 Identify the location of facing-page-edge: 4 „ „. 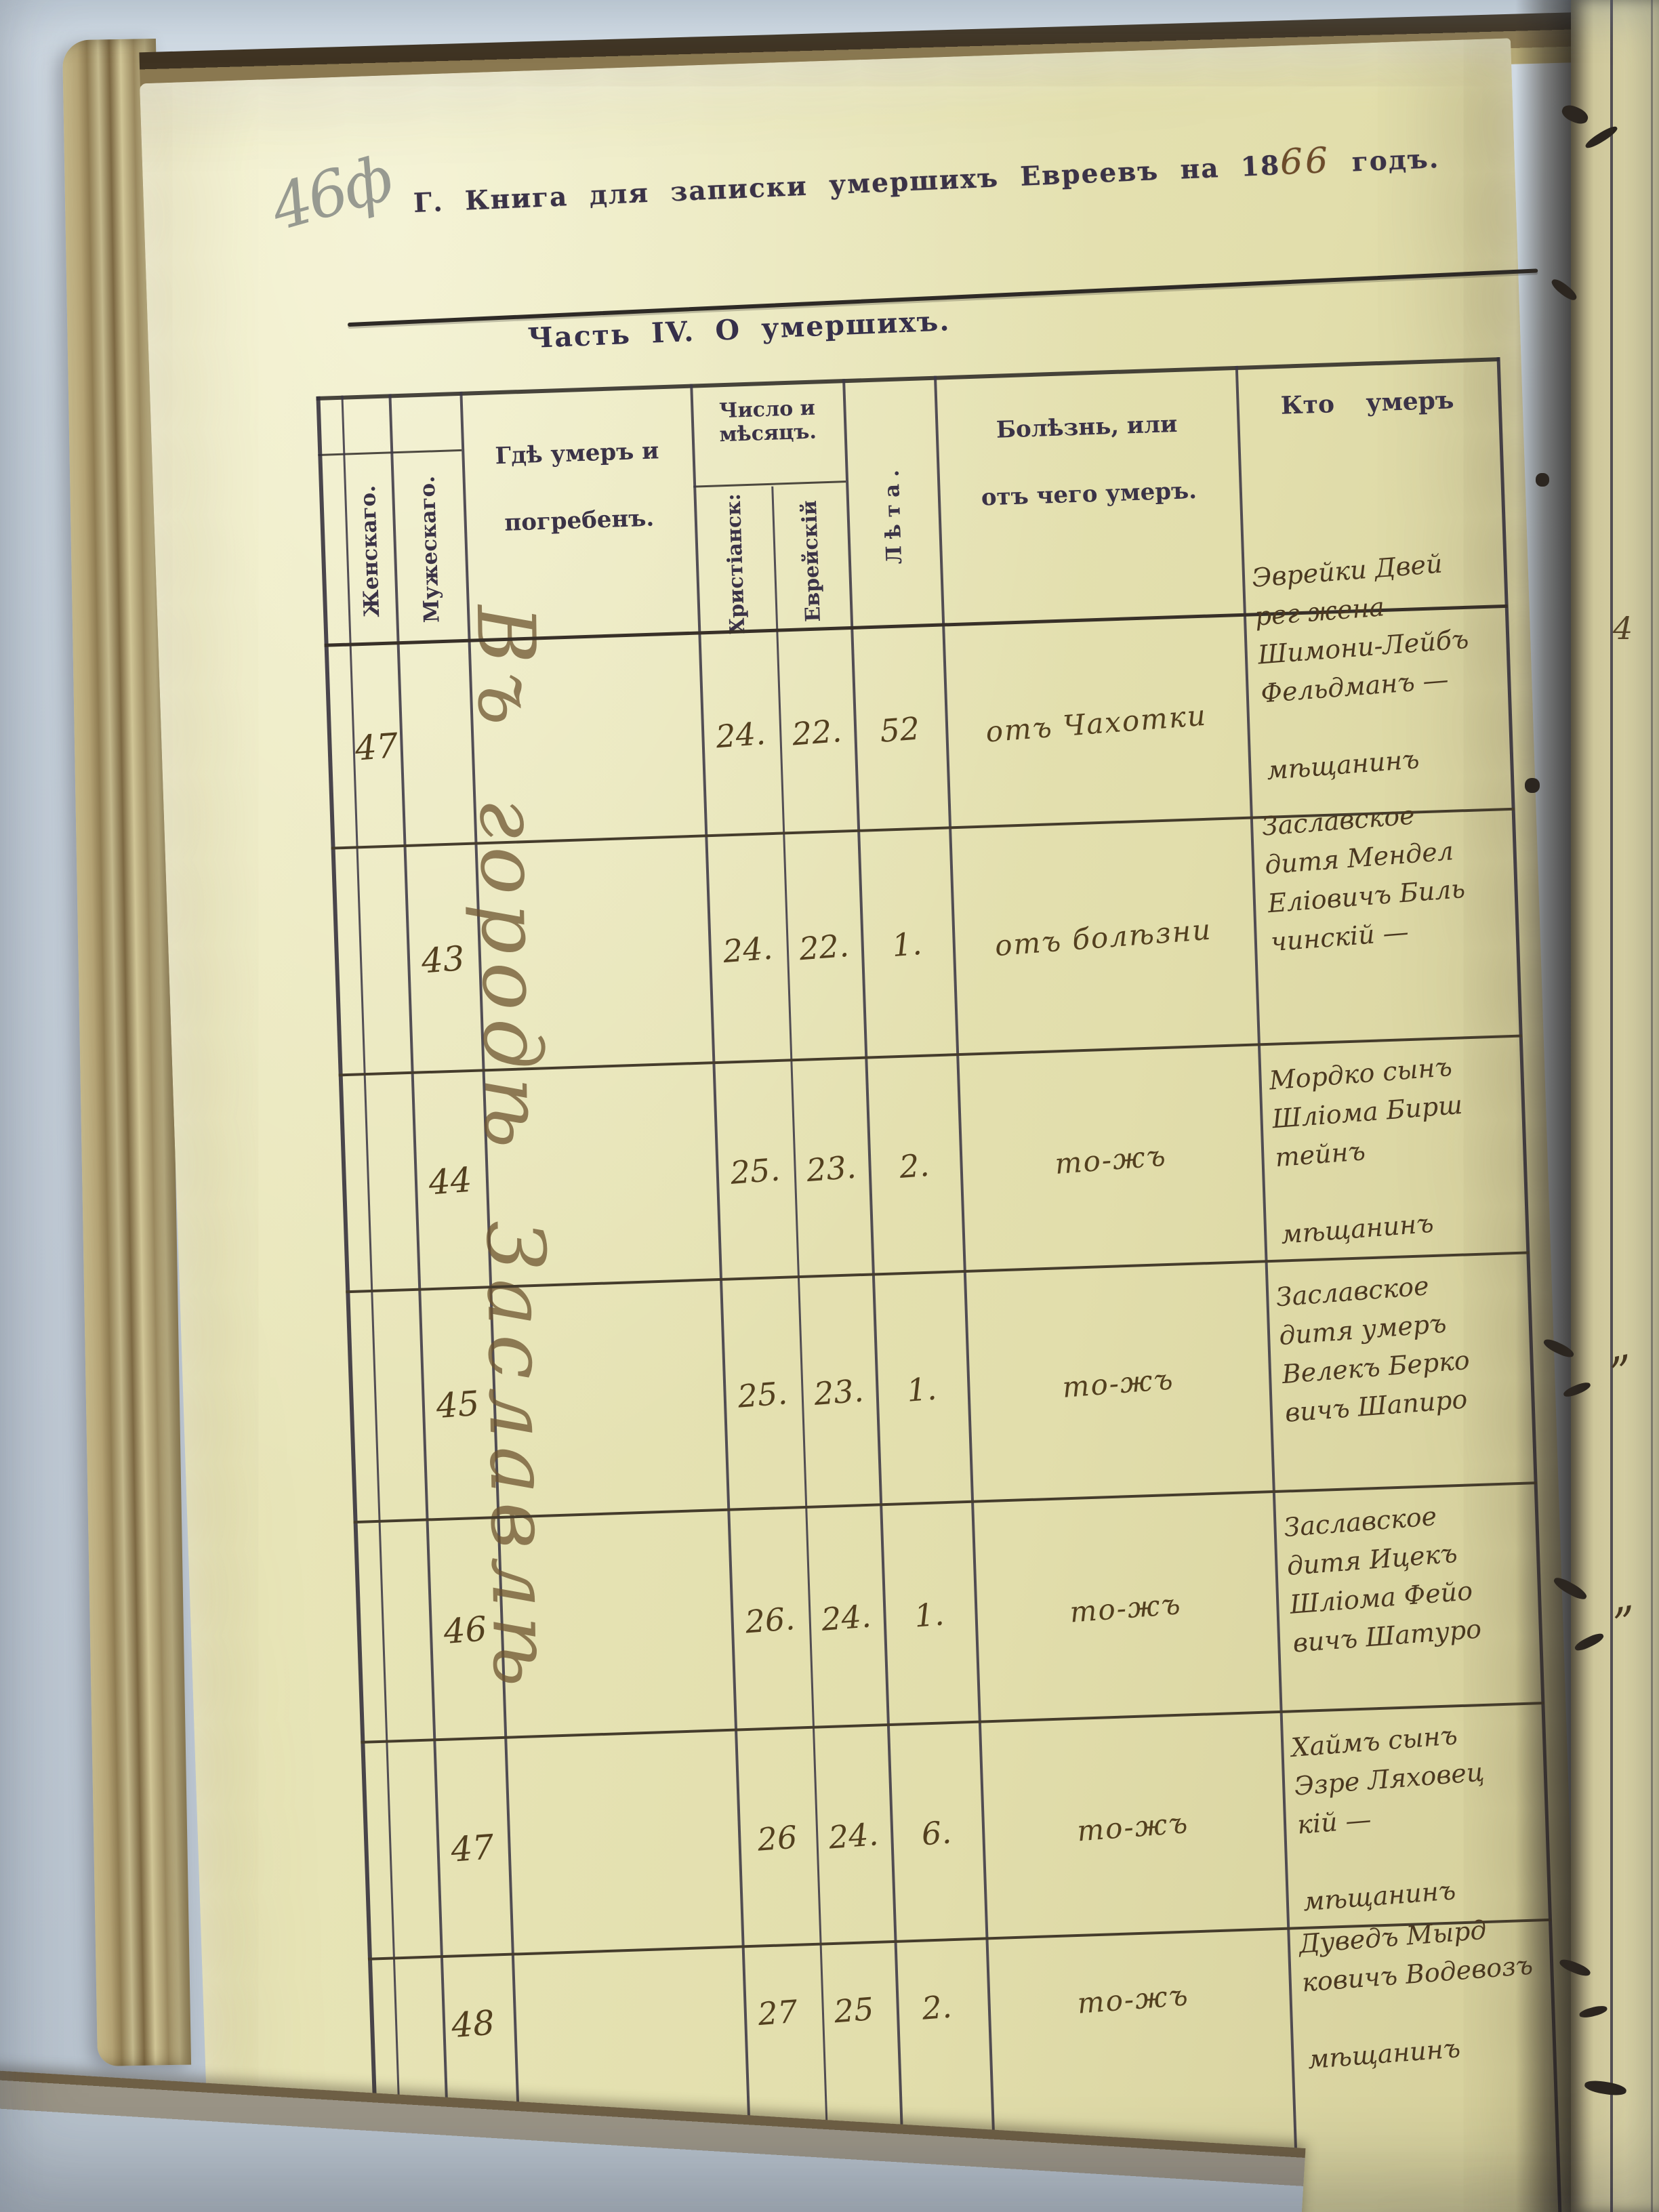
(1615, 1106).